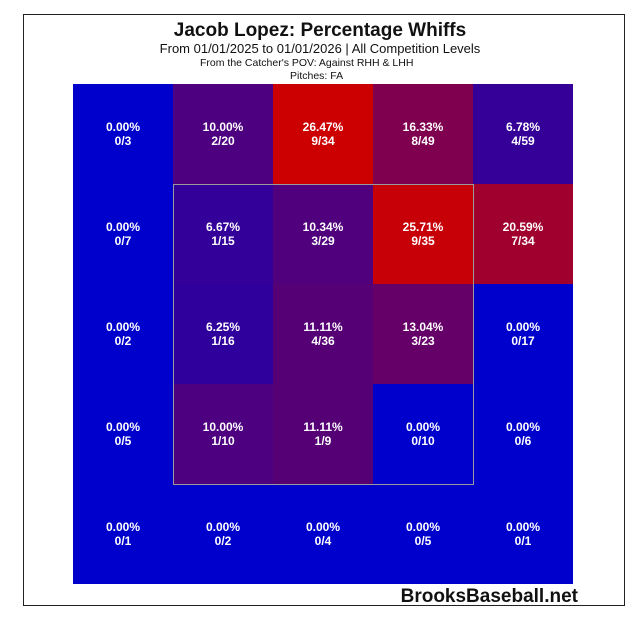 This screenshot has height=621, width=640. I want to click on cell-count-label: 3/29, so click(323, 241).